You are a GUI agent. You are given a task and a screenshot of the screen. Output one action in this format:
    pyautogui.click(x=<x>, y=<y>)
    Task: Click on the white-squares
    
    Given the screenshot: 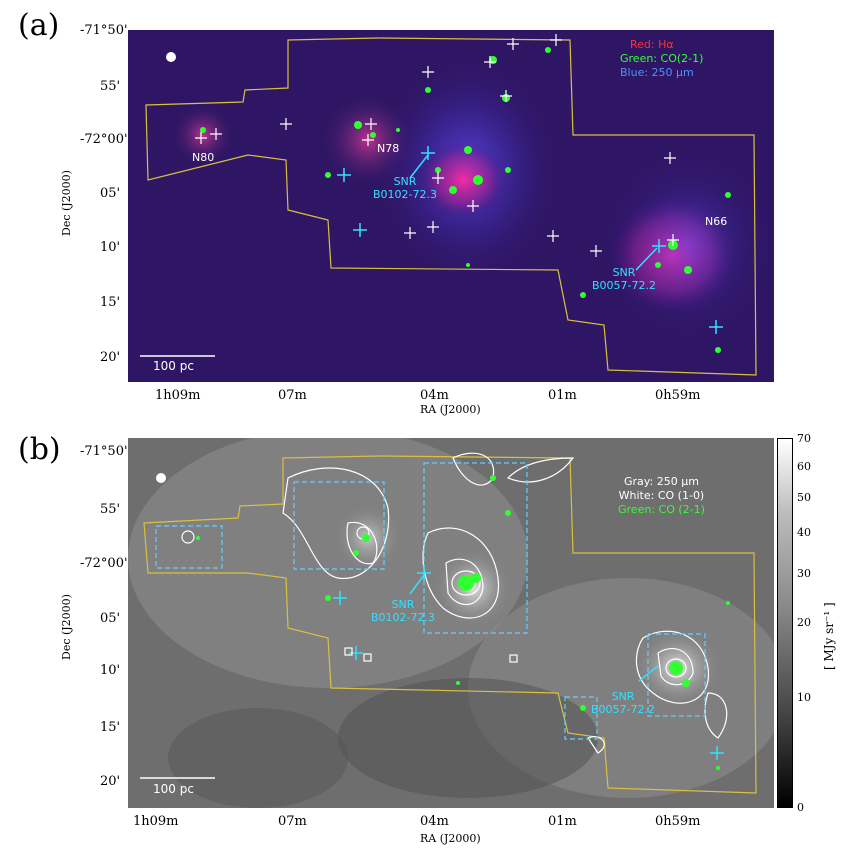 What is the action you would take?
    pyautogui.click(x=431, y=655)
    